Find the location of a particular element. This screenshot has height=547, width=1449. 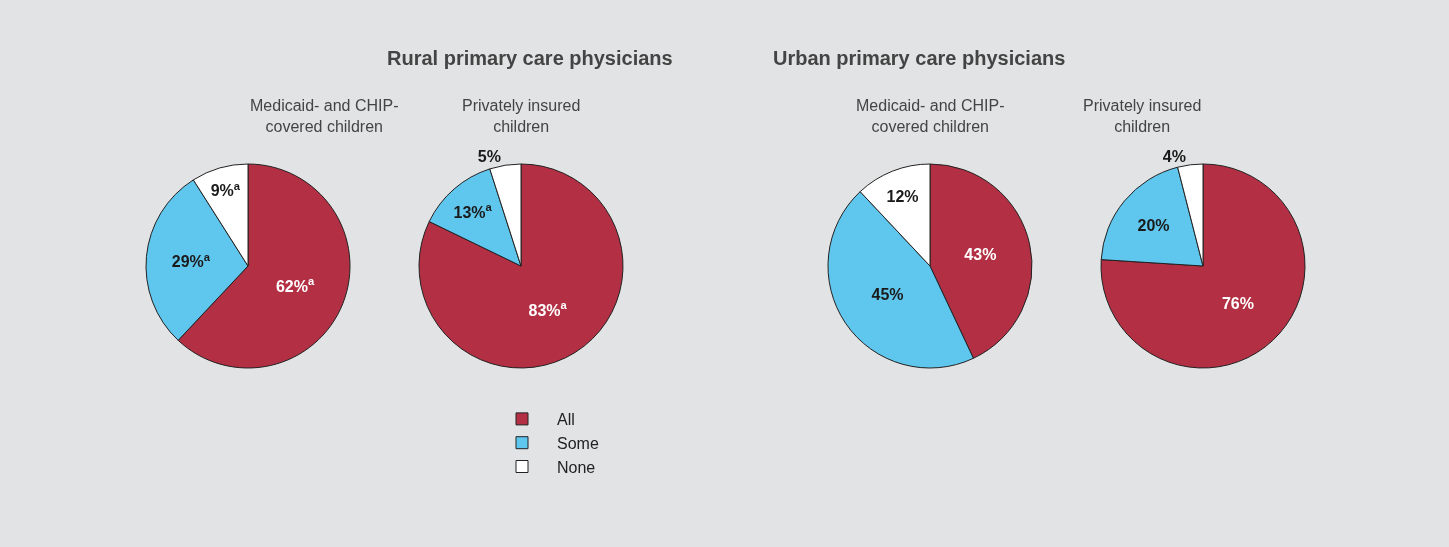

data-label: 76% is located at coordinates (1237, 303).